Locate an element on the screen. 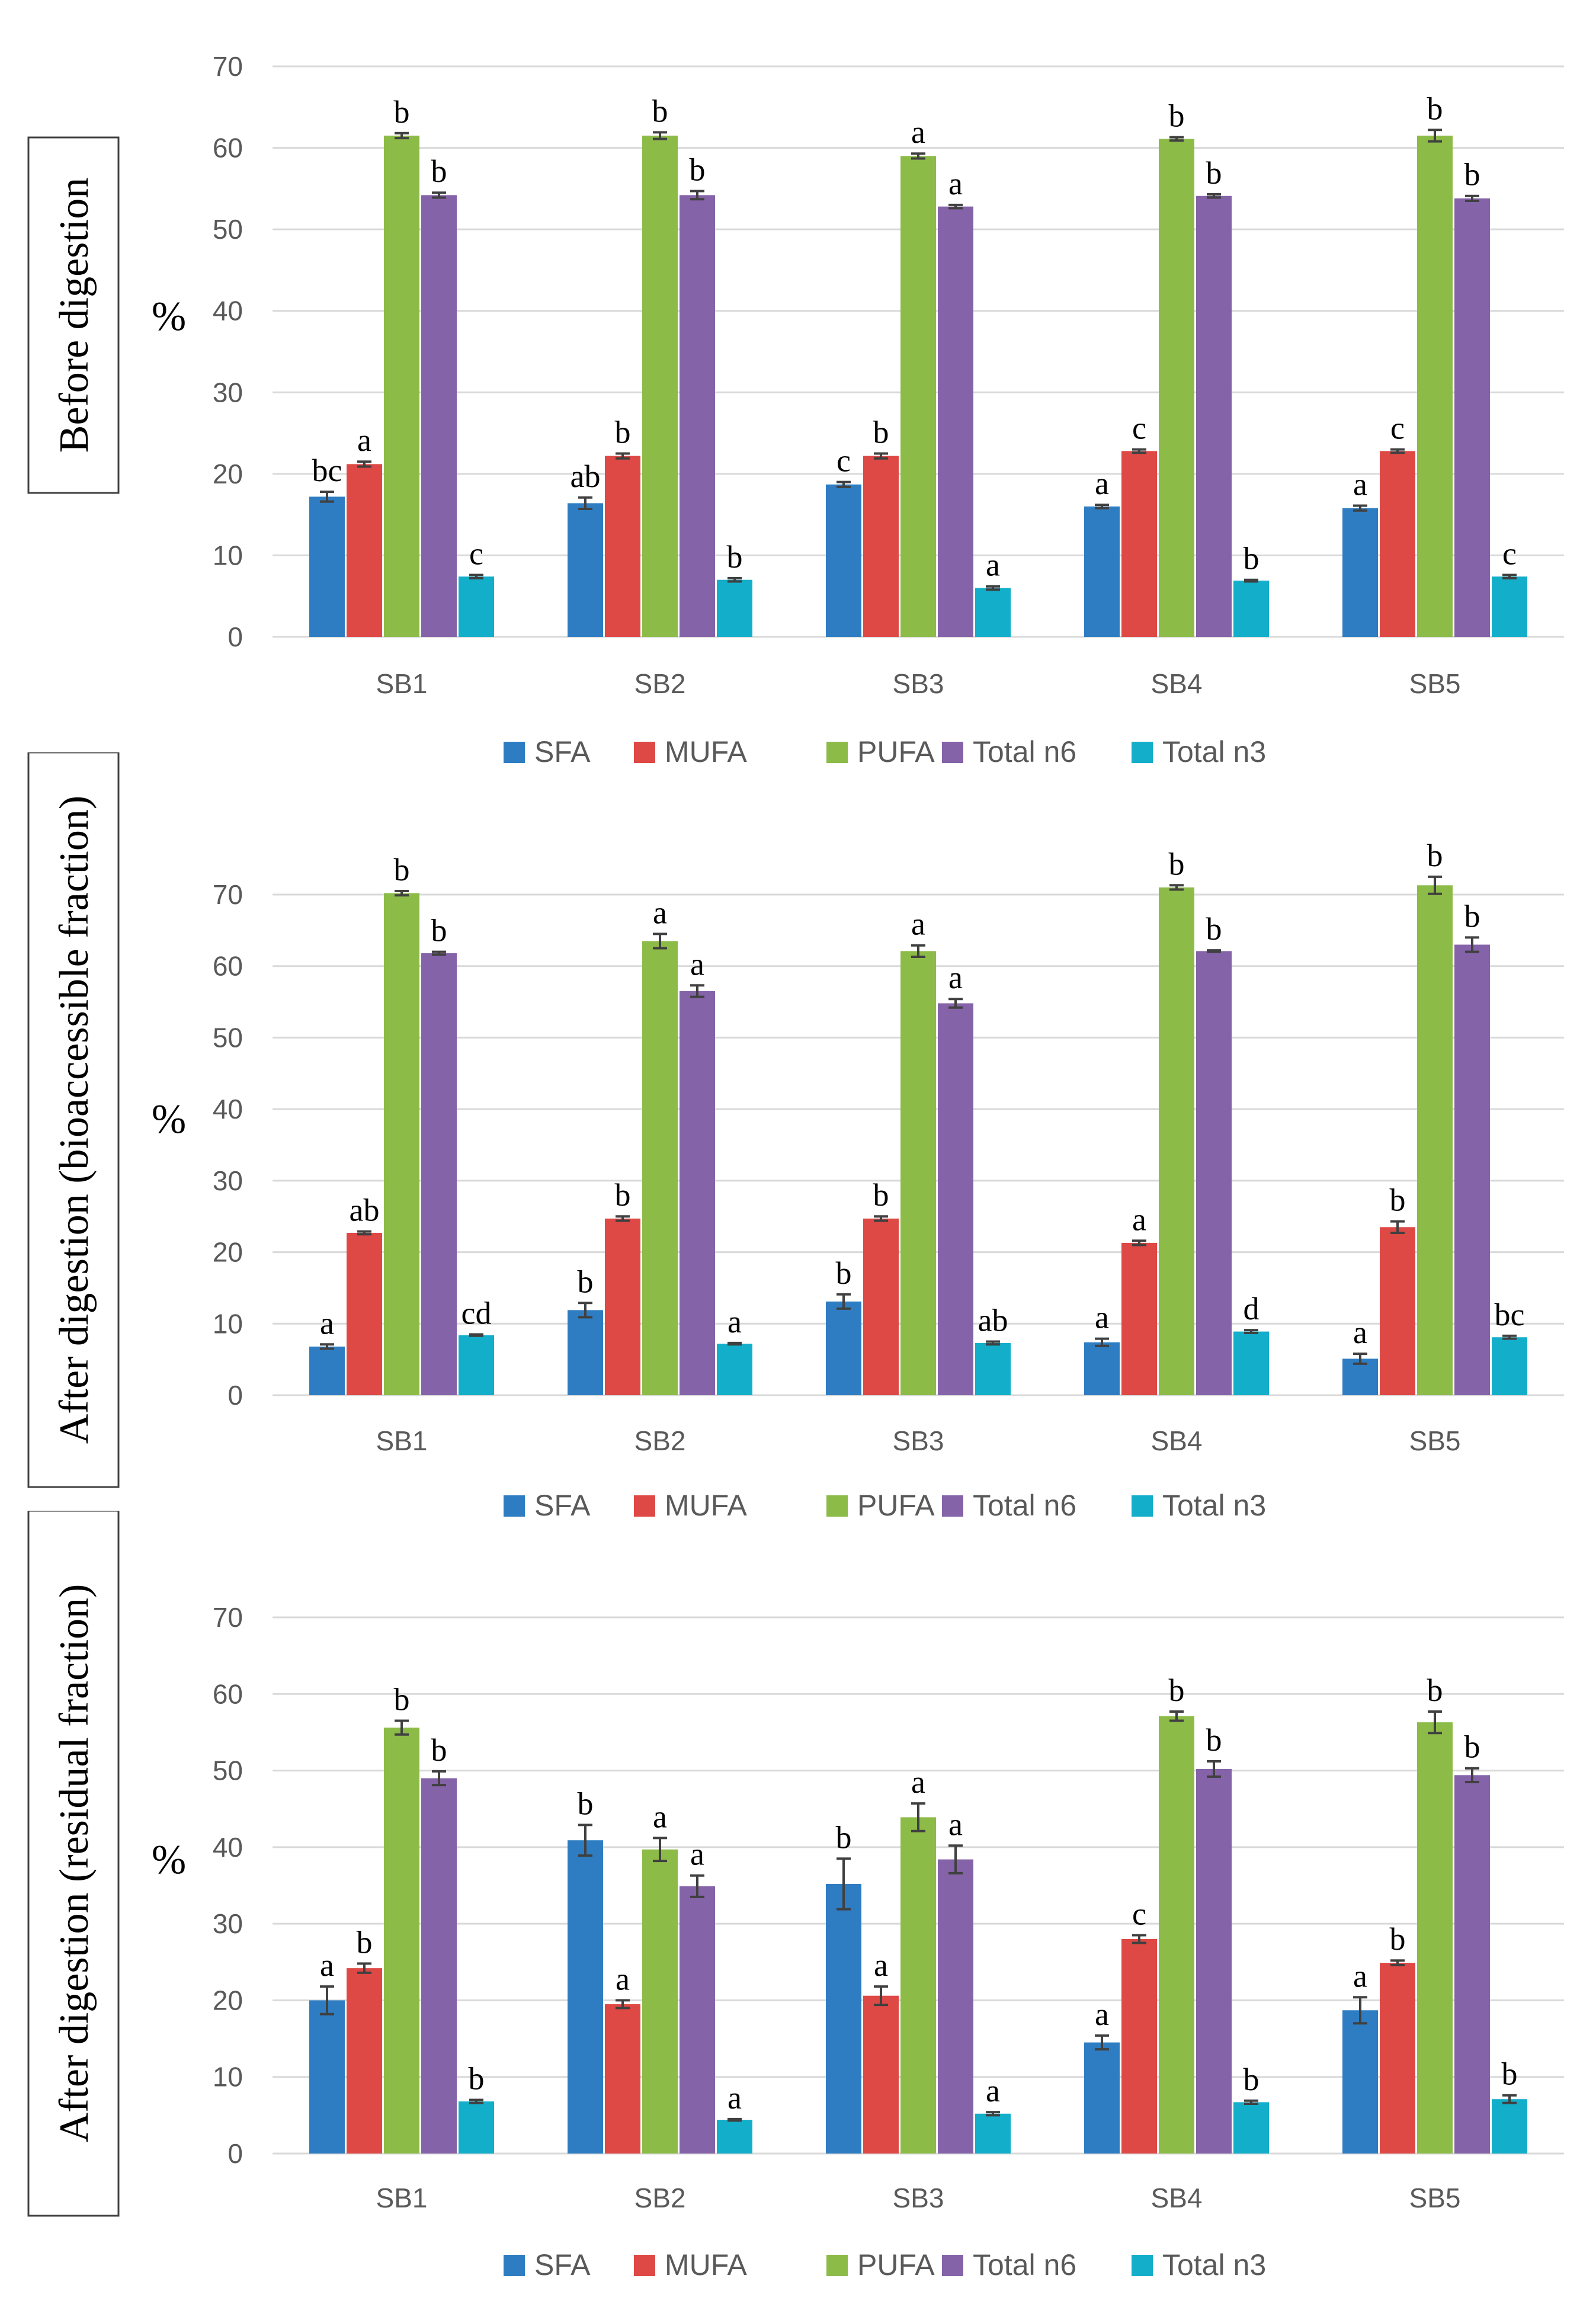  bar-total-n3-sb4 is located at coordinates (1251, 609).